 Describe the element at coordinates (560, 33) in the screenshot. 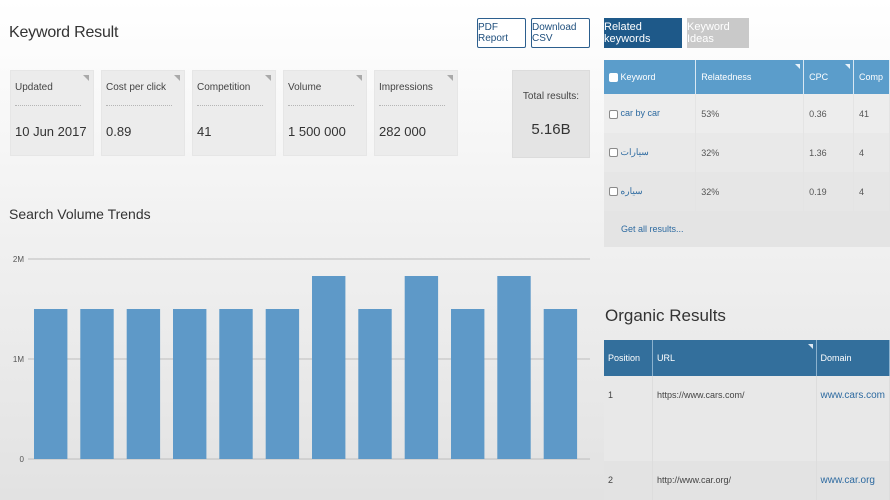

I see `download-csv-button: Download CSV` at that location.